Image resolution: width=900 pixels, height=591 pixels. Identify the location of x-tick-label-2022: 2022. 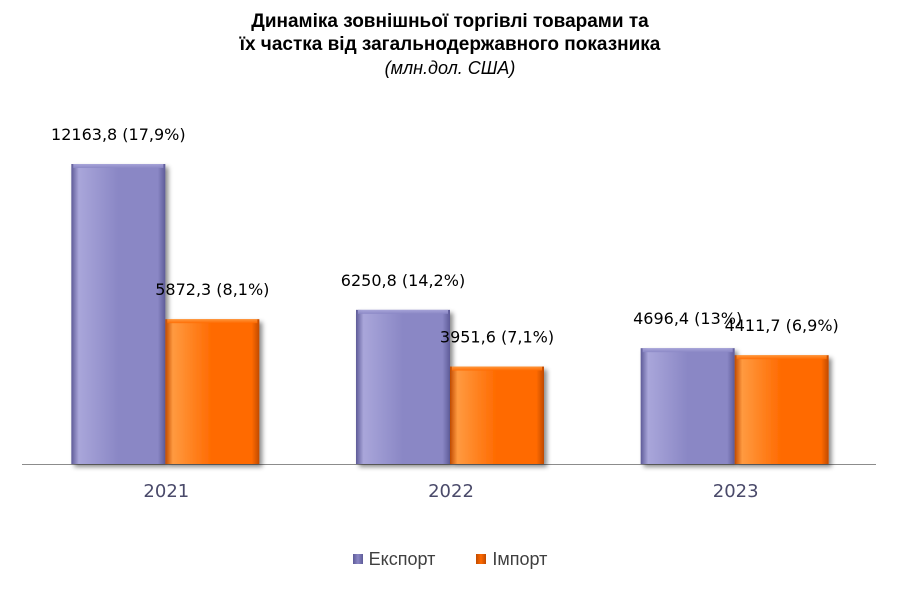
(451, 491).